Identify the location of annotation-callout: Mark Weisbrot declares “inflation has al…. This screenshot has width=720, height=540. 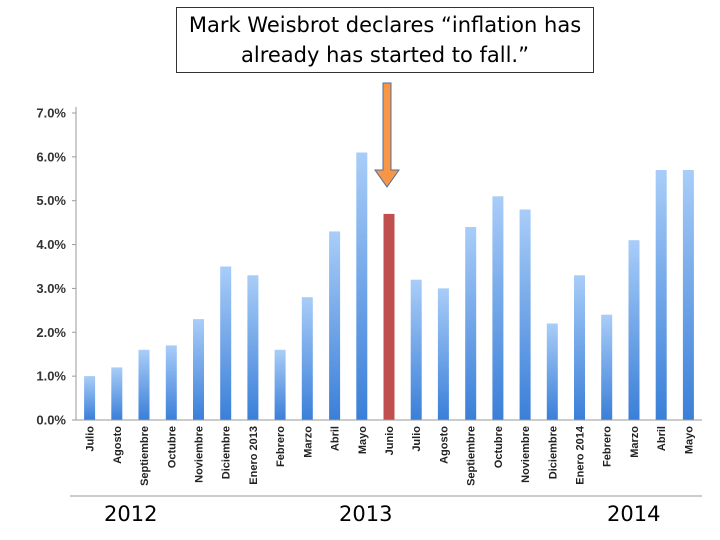
(385, 40).